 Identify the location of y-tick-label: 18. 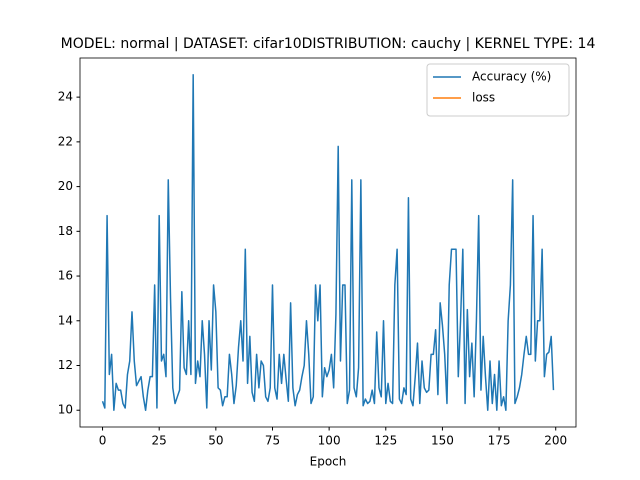
(65, 231).